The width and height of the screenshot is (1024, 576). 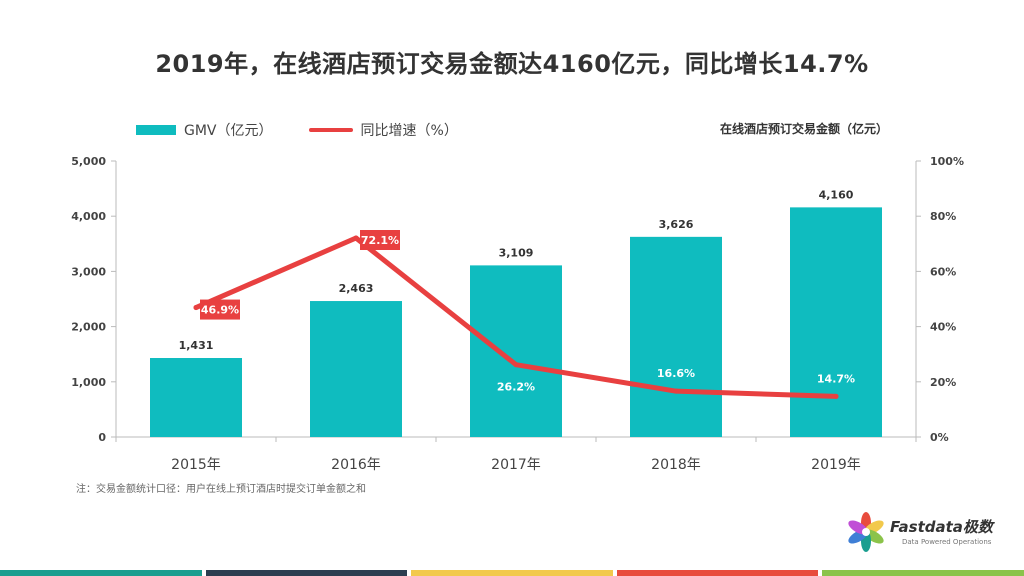 What do you see at coordinates (409, 131) in the screenshot?
I see `legend-label-growth: 同比增速（%）` at bounding box center [409, 131].